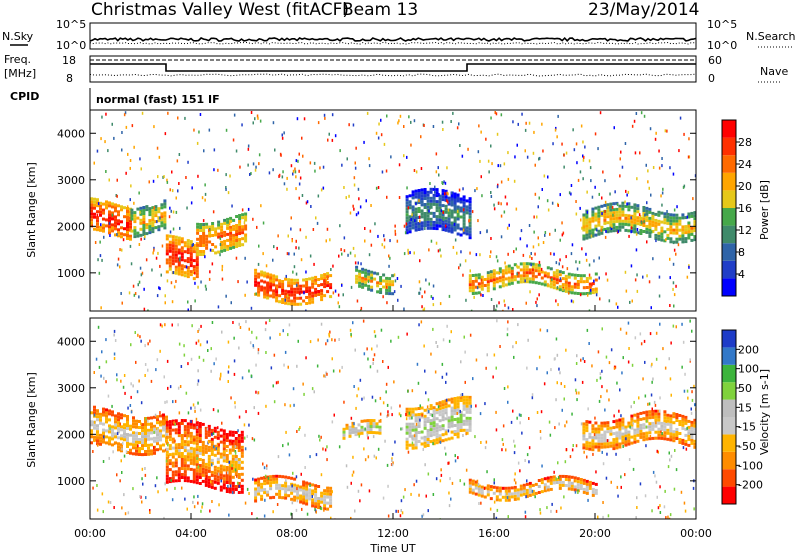  What do you see at coordinates (729, 146) in the screenshot?
I see `colorbar-swatch` at bounding box center [729, 146].